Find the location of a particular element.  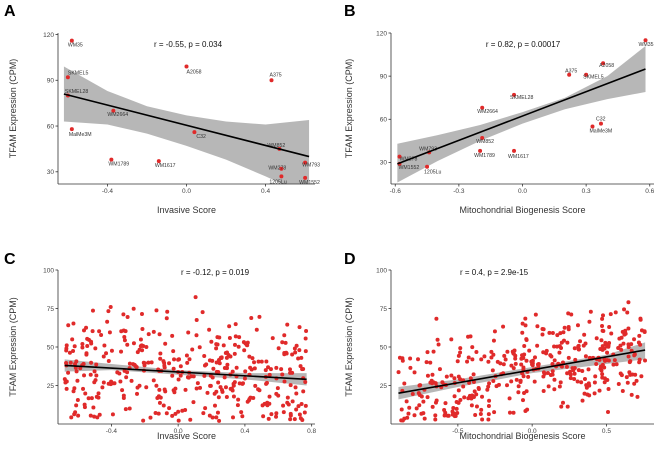

y-axis-label-c: TFAM Expression (CPM) is located at coordinates (13, 347).